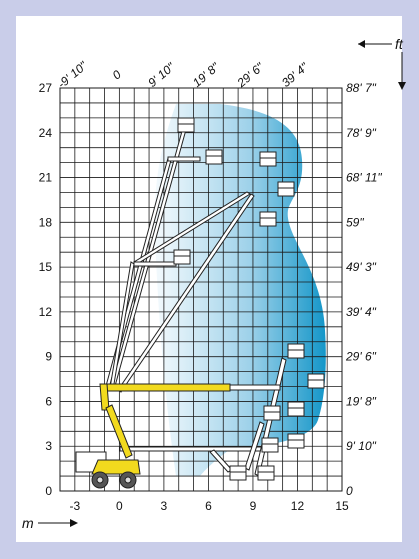  I want to click on bottom-tick-label: 0, so click(119, 506).